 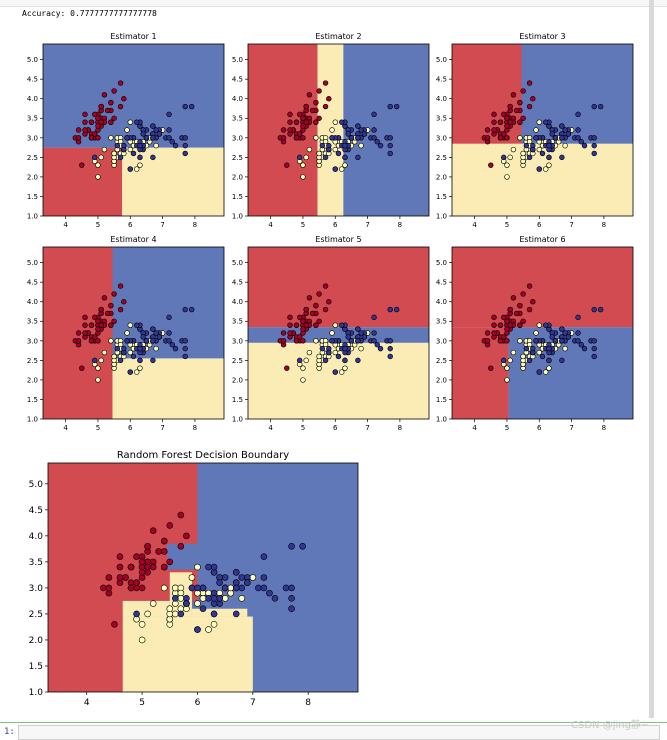 What do you see at coordinates (237, 60) in the screenshot?
I see `y-tick-label: 5.0` at bounding box center [237, 60].